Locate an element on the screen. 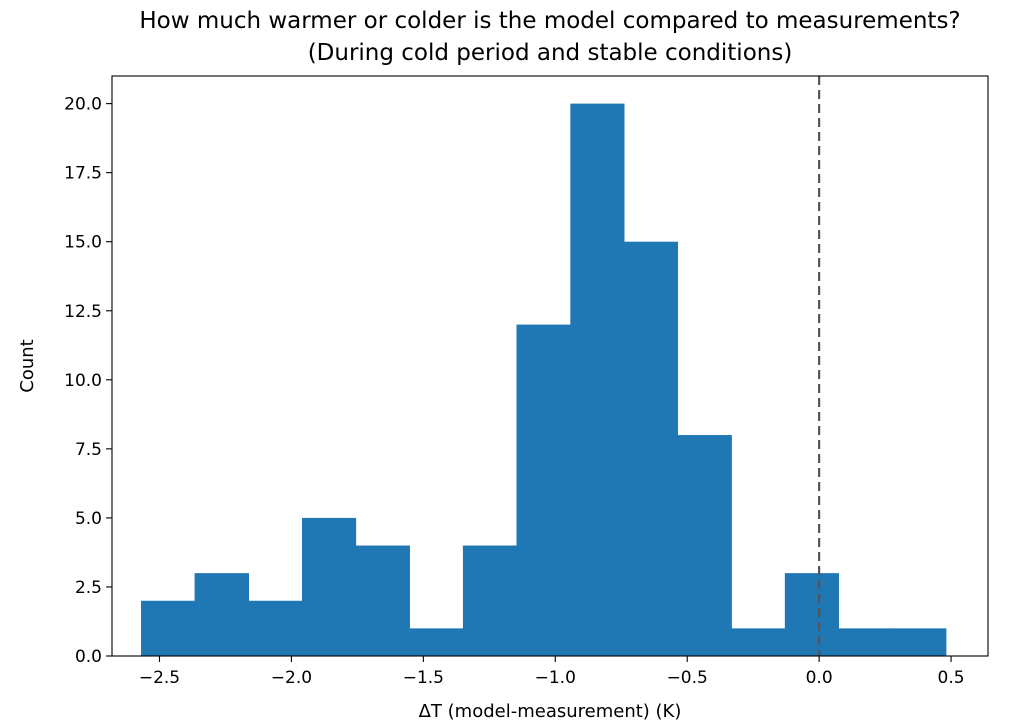 This screenshot has width=1020, height=728. y-tick-label: 5.0 is located at coordinates (88, 519).